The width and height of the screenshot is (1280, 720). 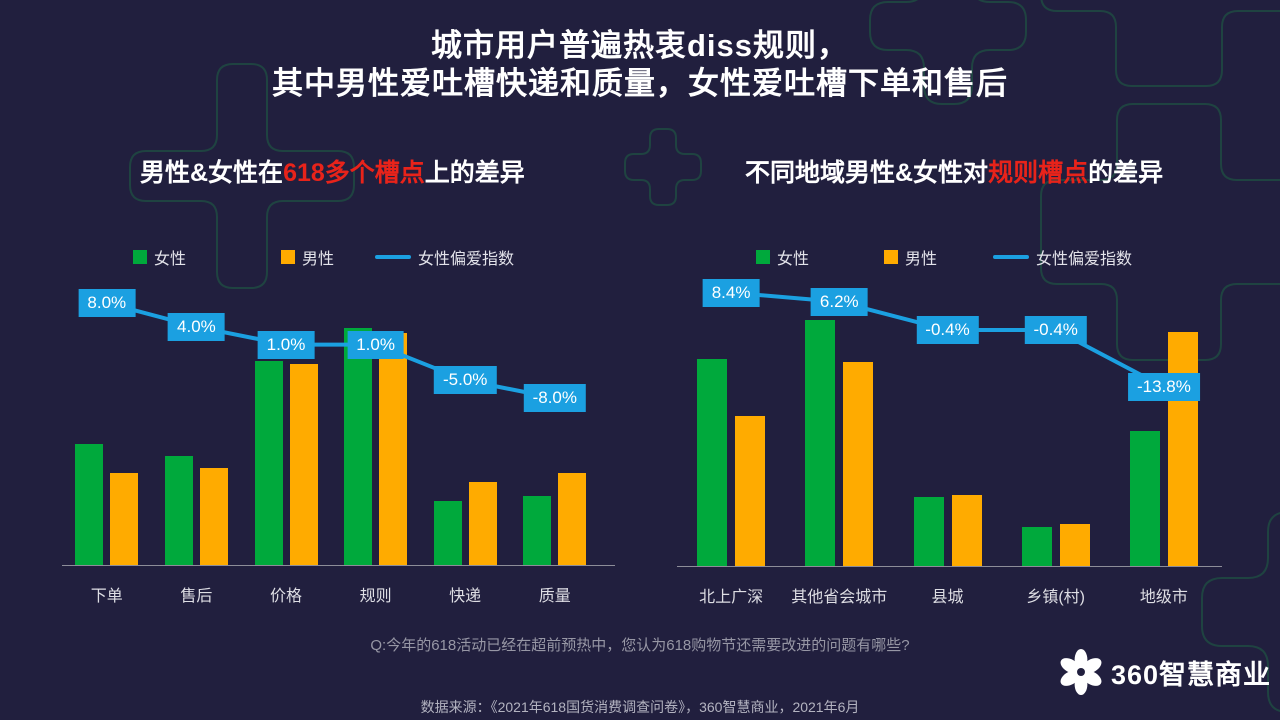 I want to click on legend-item-left: 女性偏爱指数, so click(x=444, y=257).